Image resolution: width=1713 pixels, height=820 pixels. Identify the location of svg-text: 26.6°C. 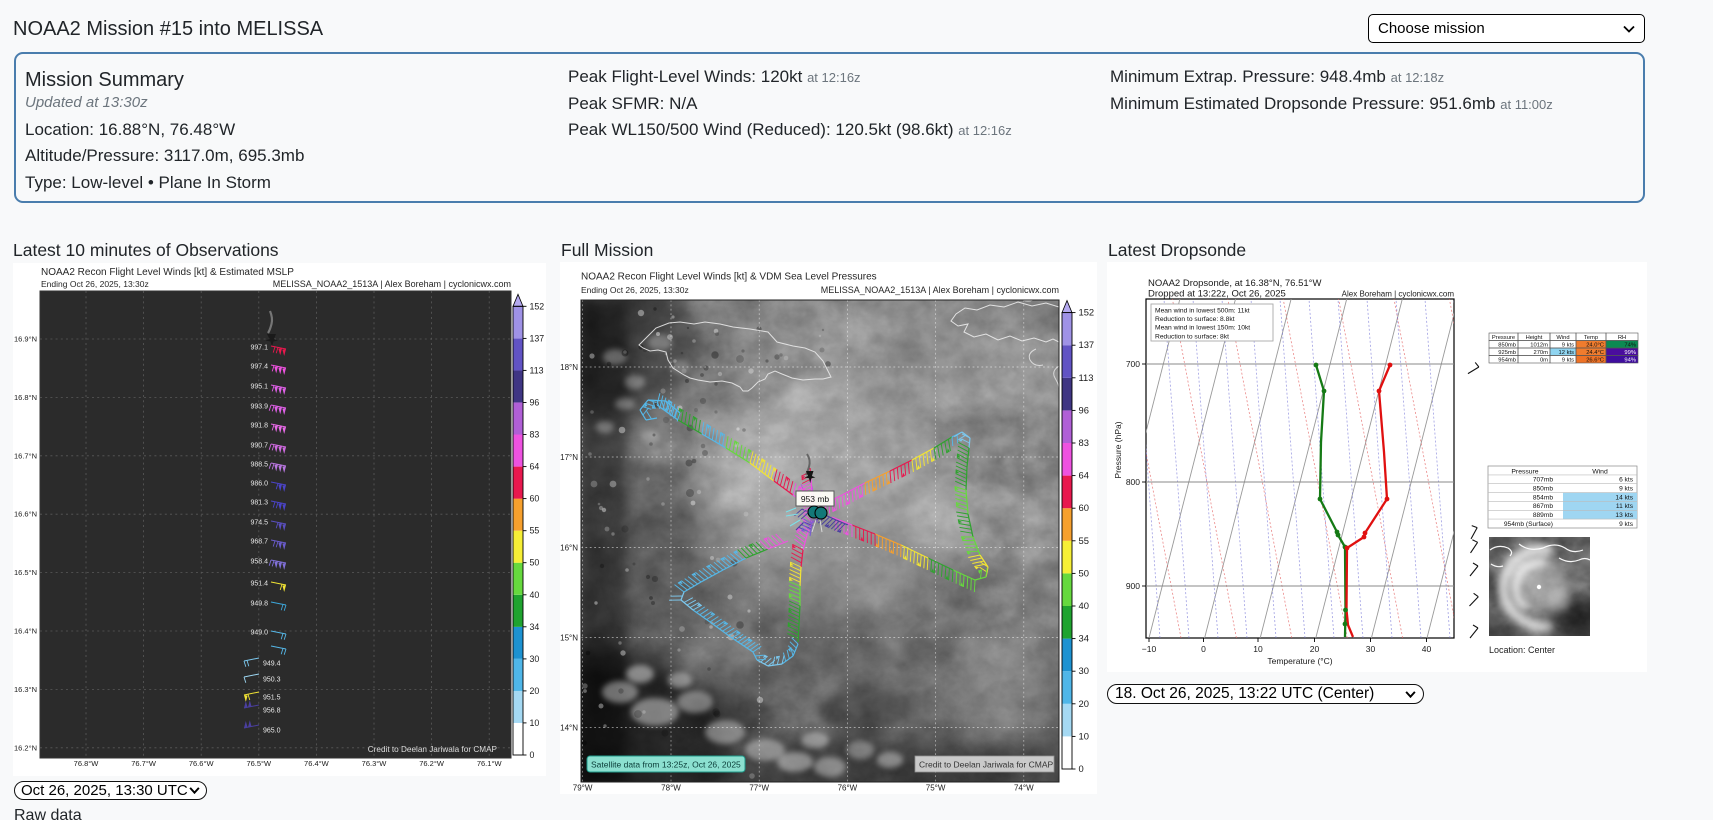
(1595, 361).